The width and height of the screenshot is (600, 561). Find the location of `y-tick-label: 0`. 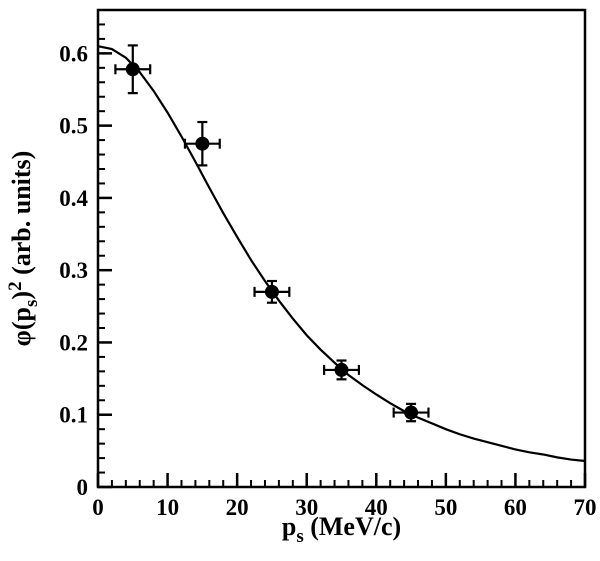

y-tick-label: 0 is located at coordinates (83, 487).